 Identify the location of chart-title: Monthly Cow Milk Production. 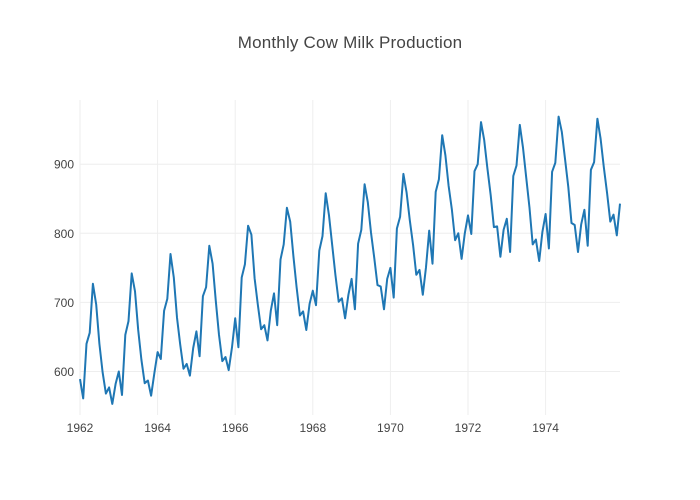
(350, 42).